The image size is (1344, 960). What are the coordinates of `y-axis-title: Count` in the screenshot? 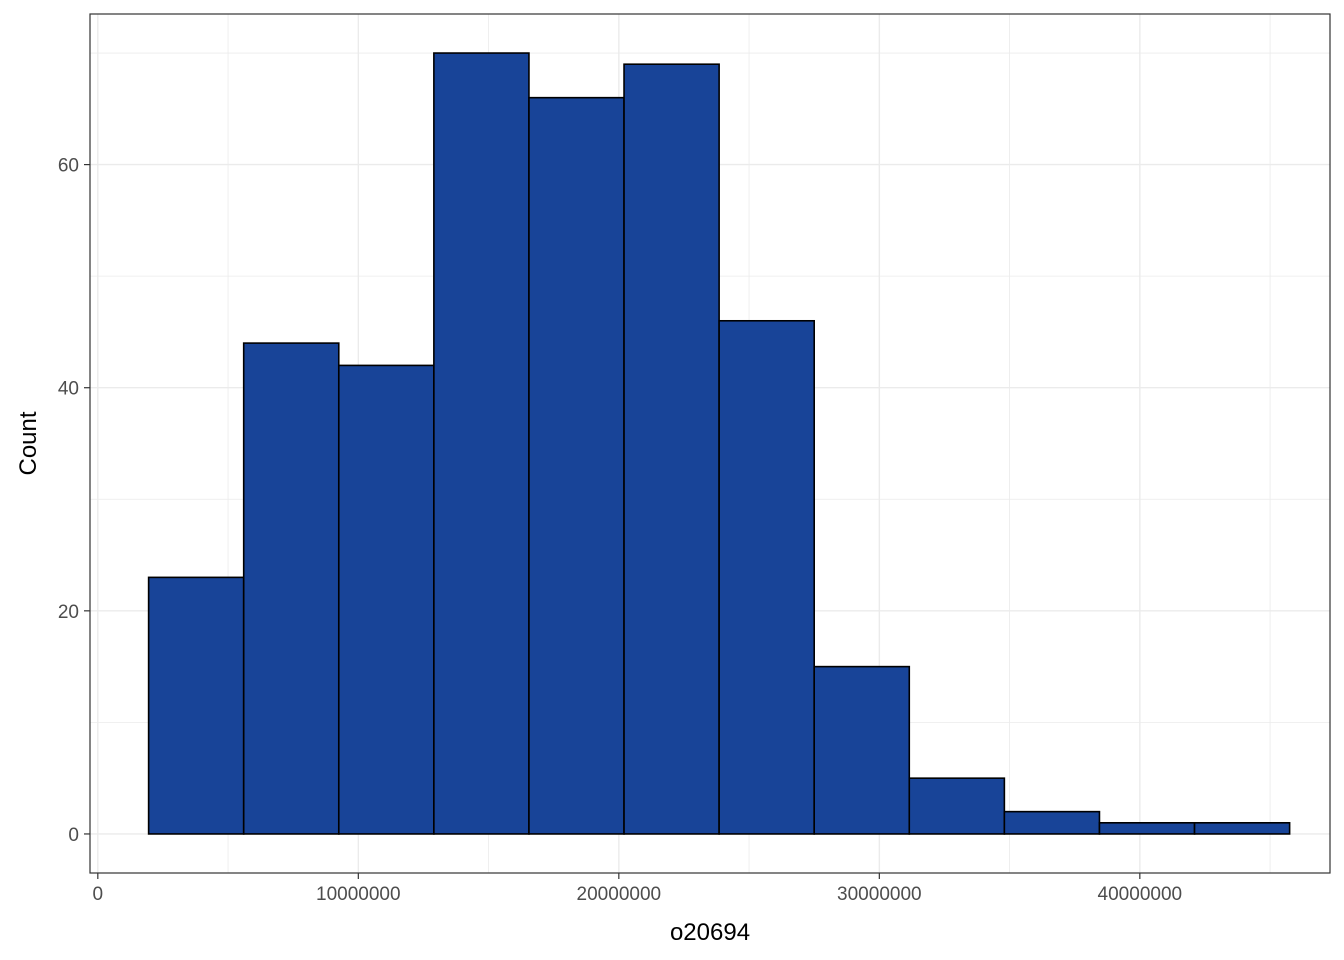 It's located at (28, 443).